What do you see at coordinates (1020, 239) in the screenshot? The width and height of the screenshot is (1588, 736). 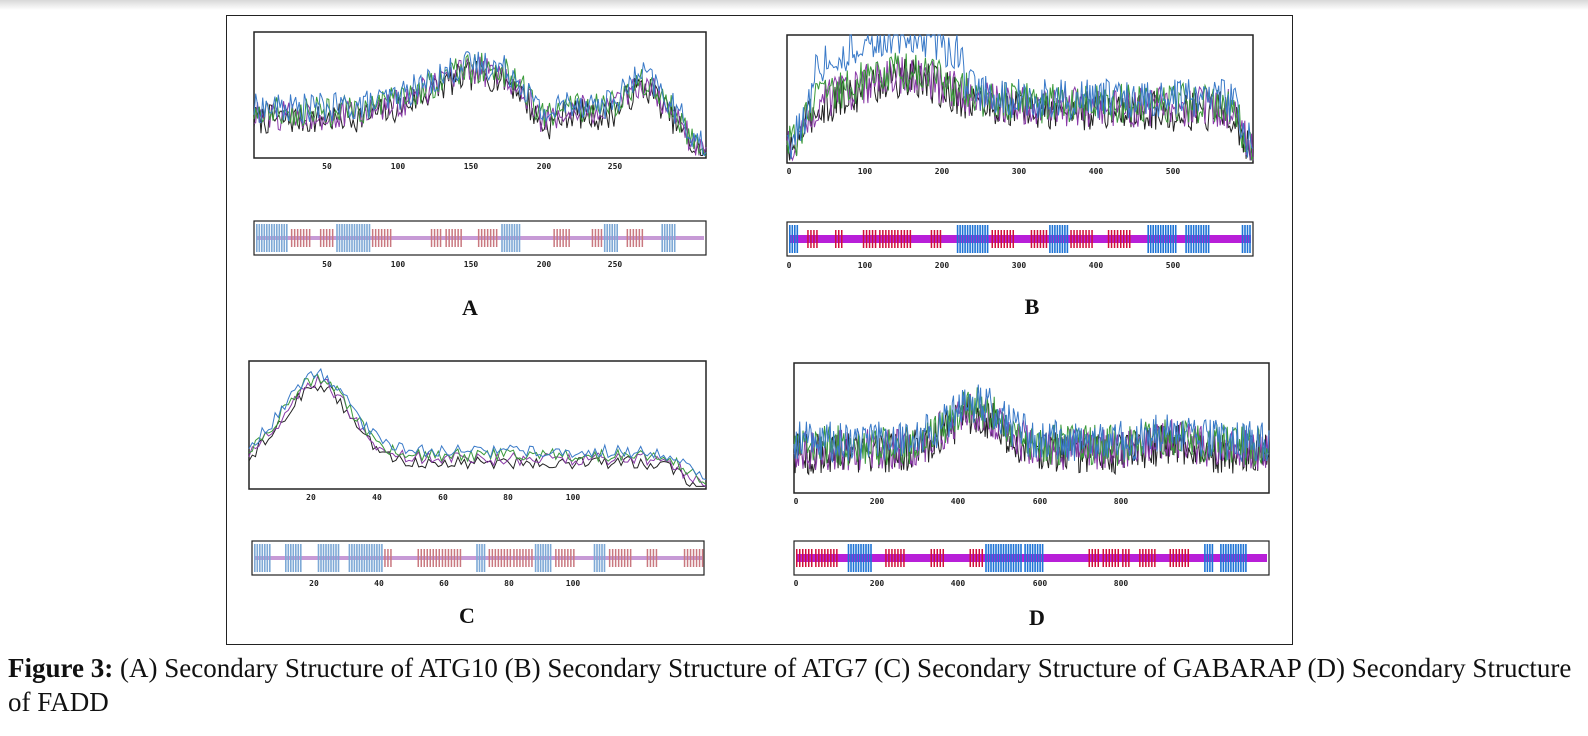 I see `panel-b-structure-bar` at bounding box center [1020, 239].